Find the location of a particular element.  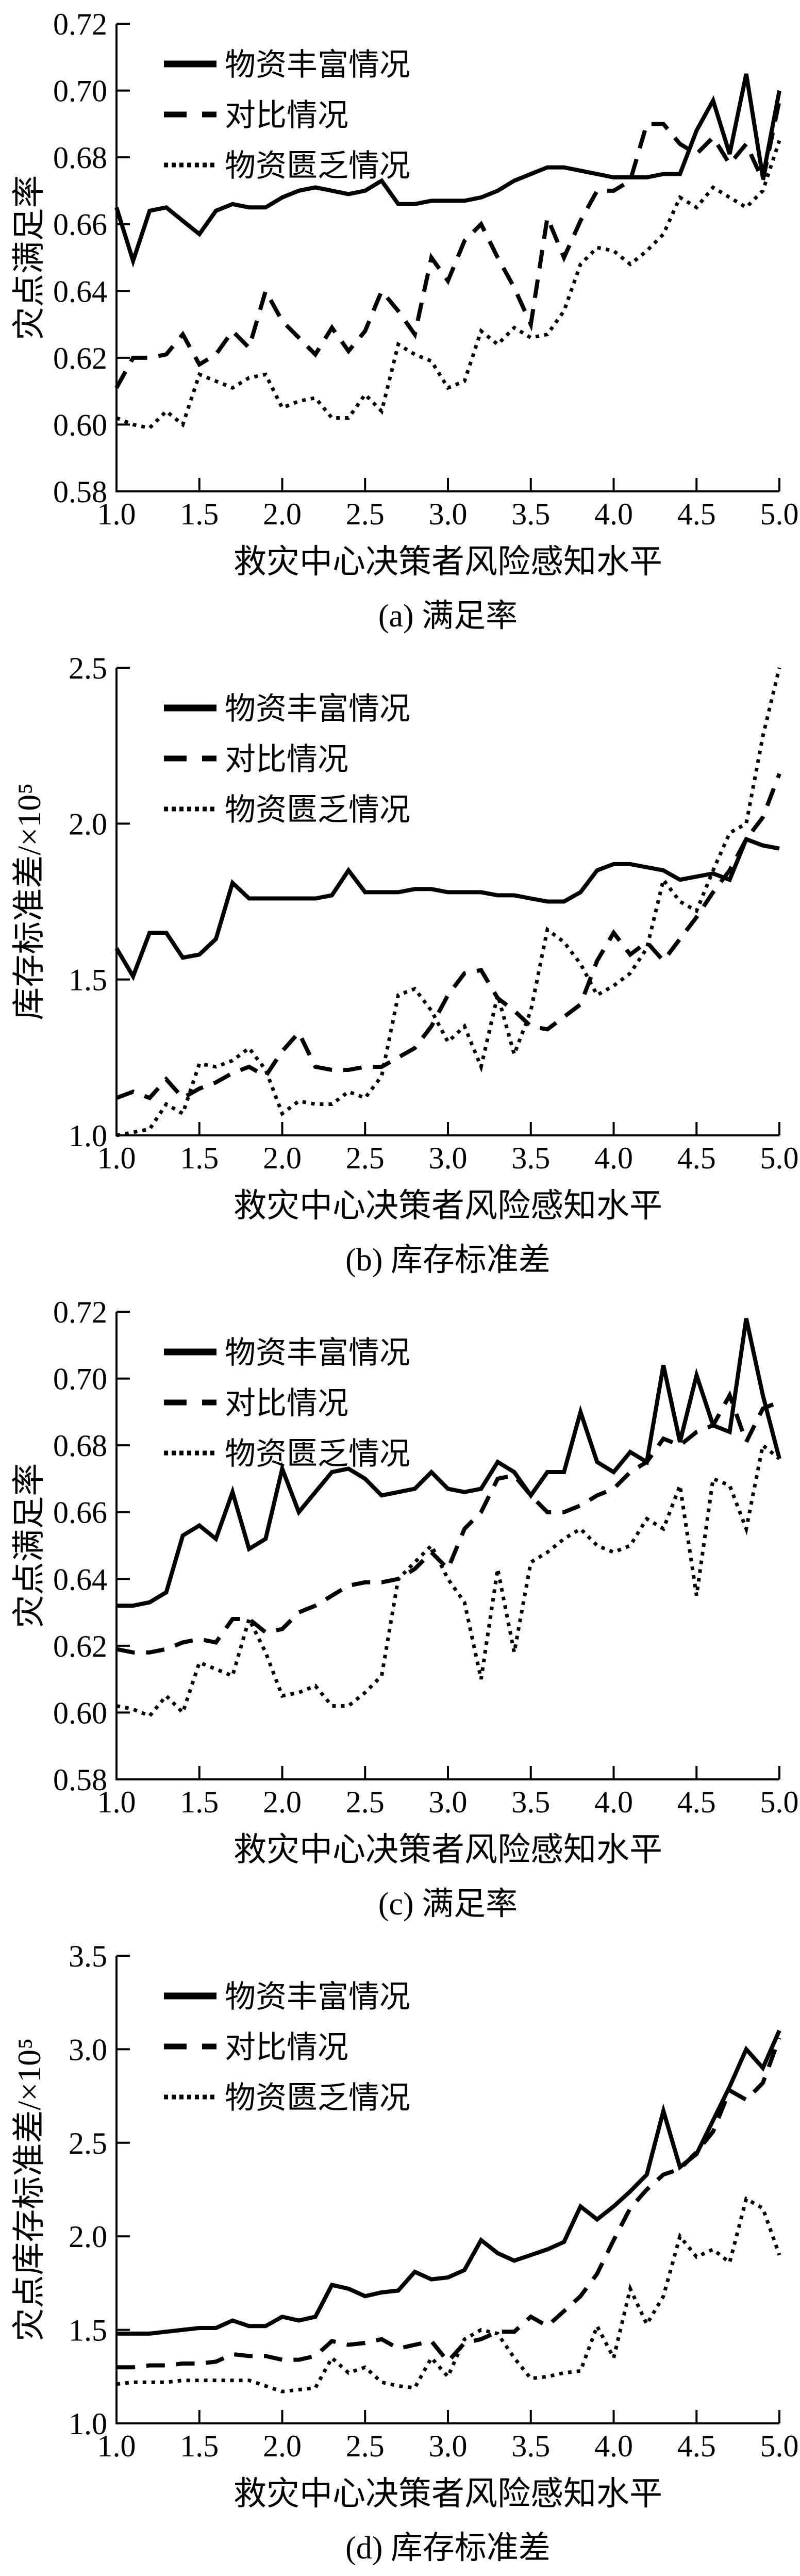

chart-caption: (c) 满足率 is located at coordinates (448, 1905).